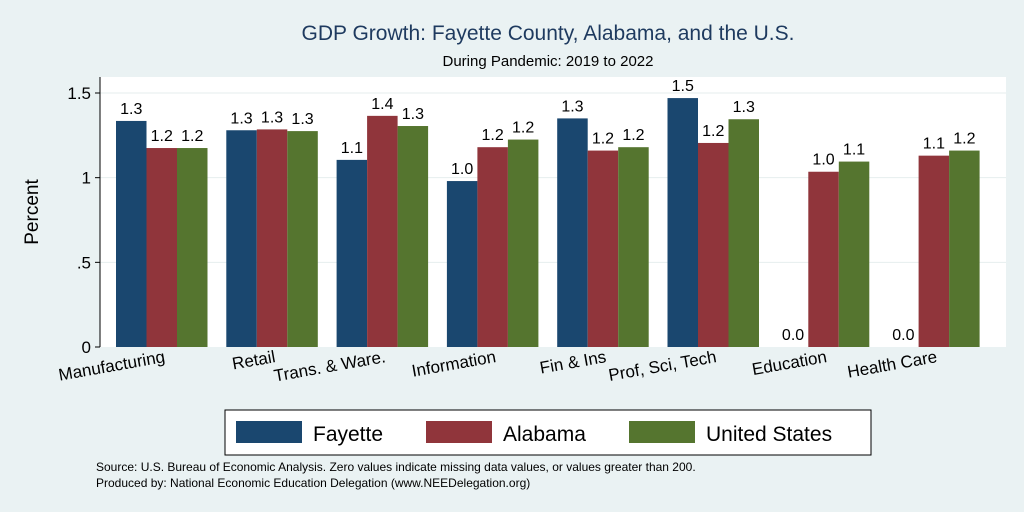  I want to click on chart-subtitle: During Pandemic: 2019 to 2022, so click(548, 61).